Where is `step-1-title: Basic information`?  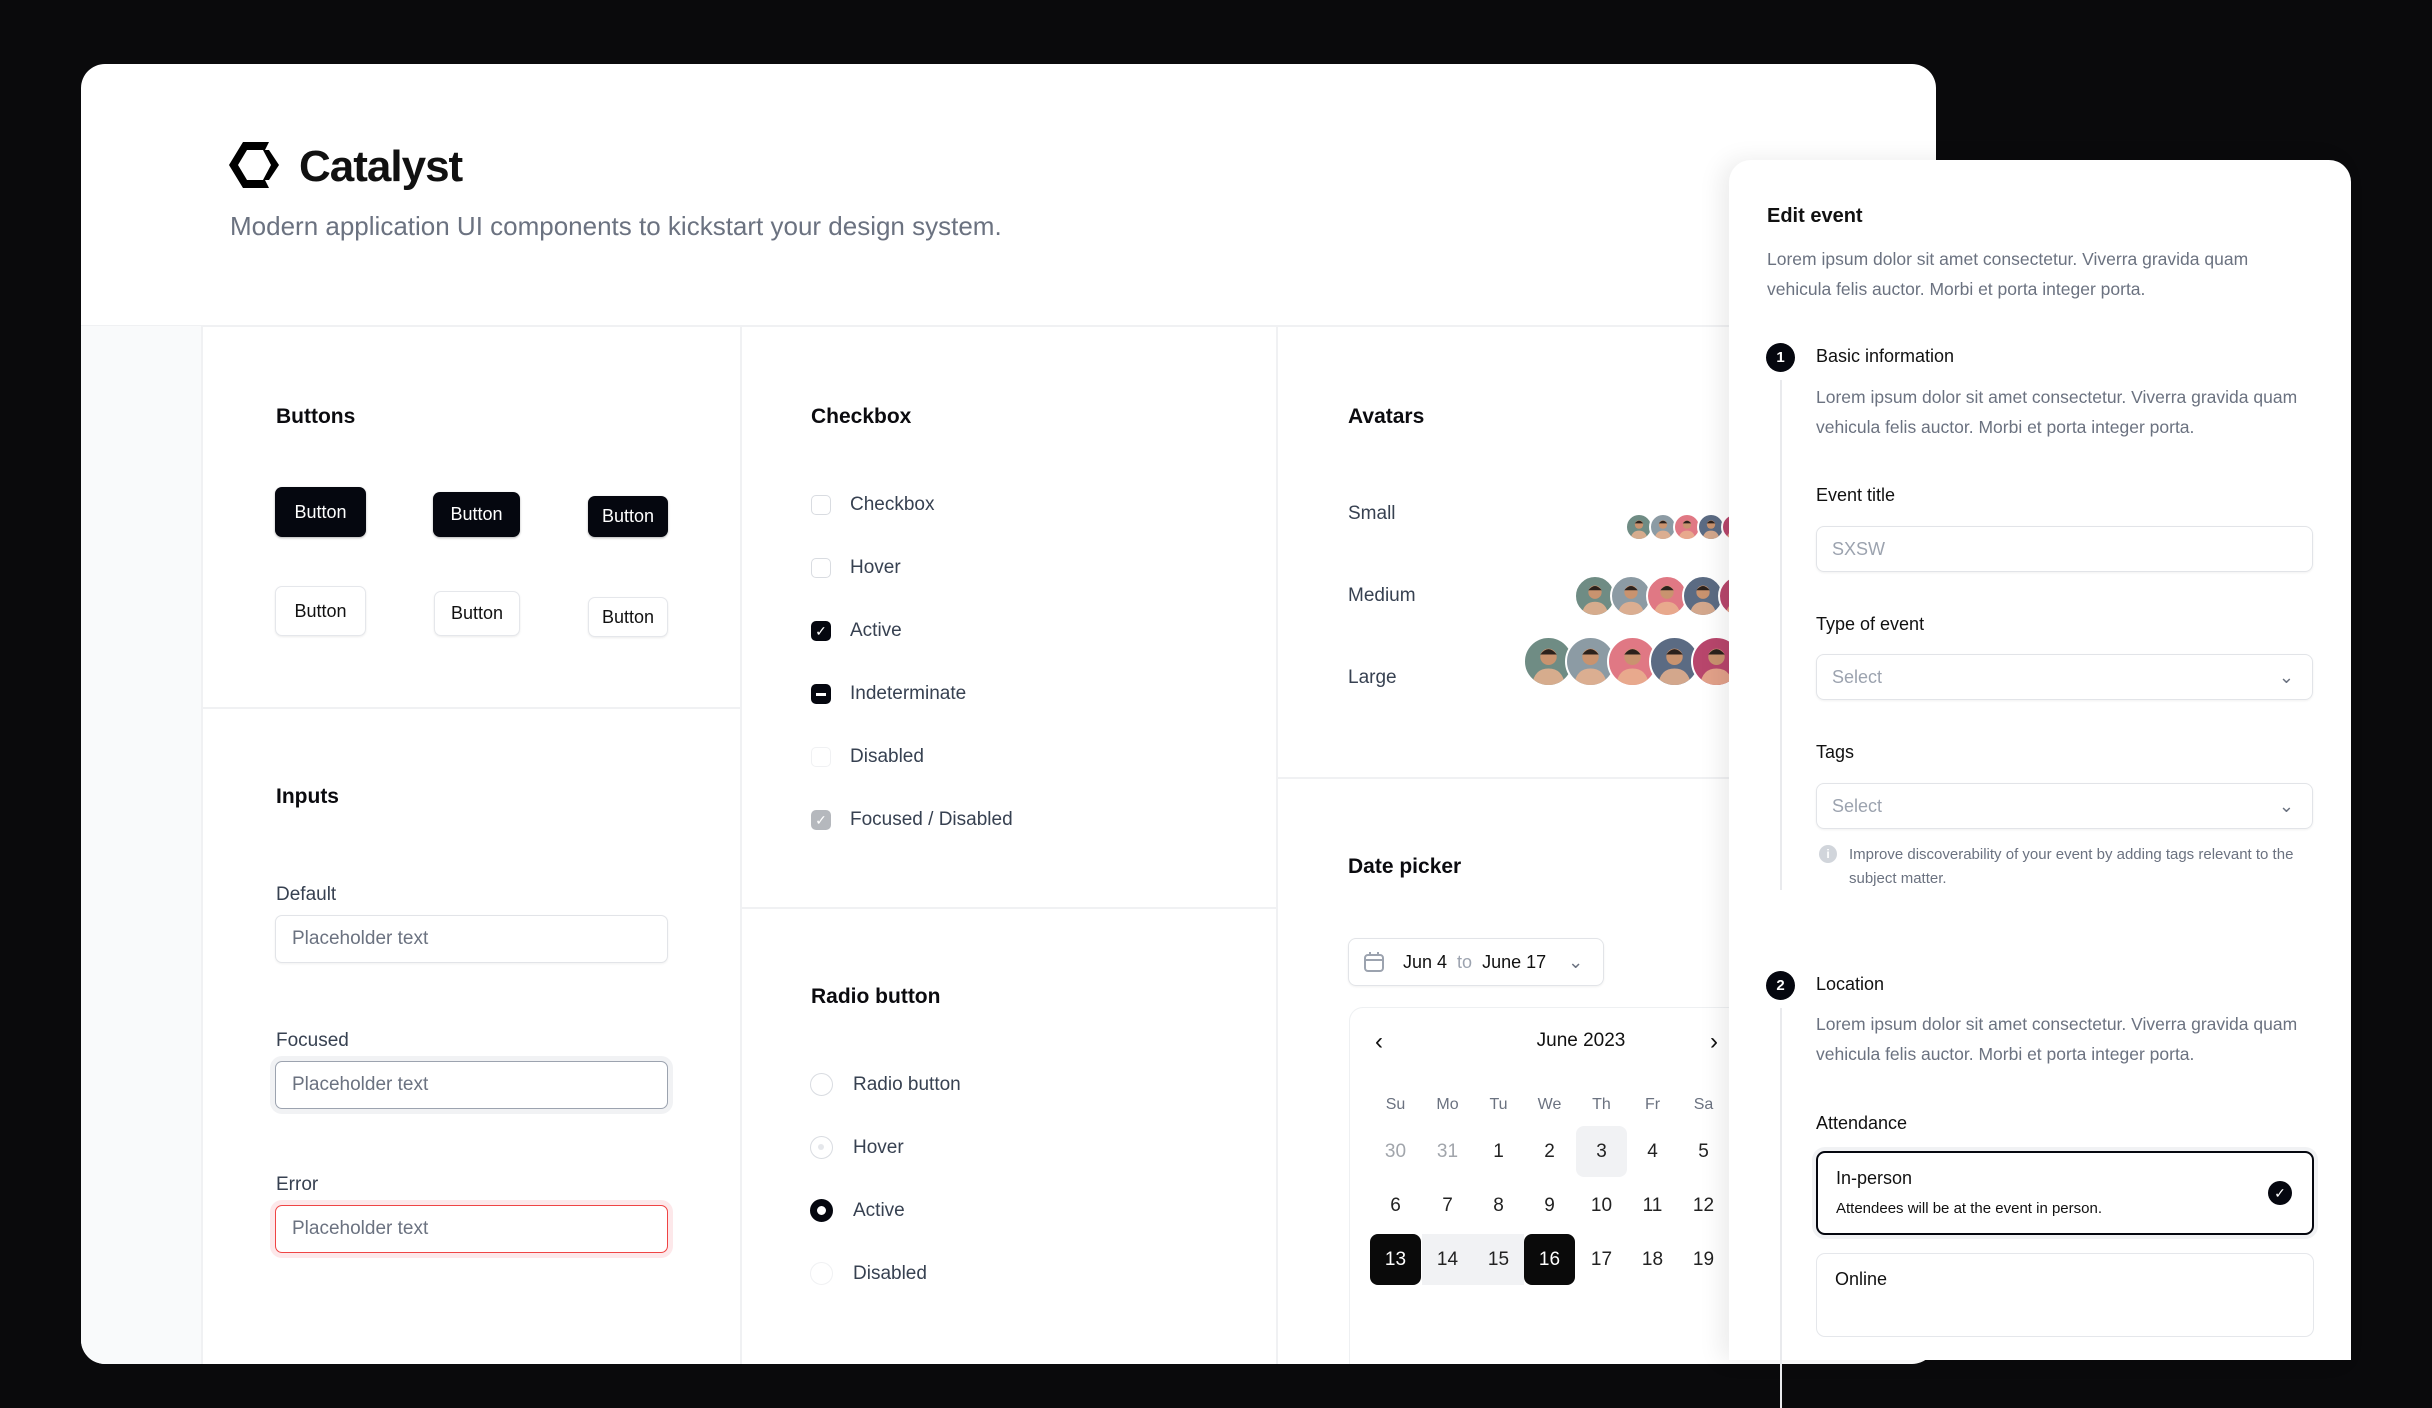
step-1-title: Basic information is located at coordinates (1885, 356).